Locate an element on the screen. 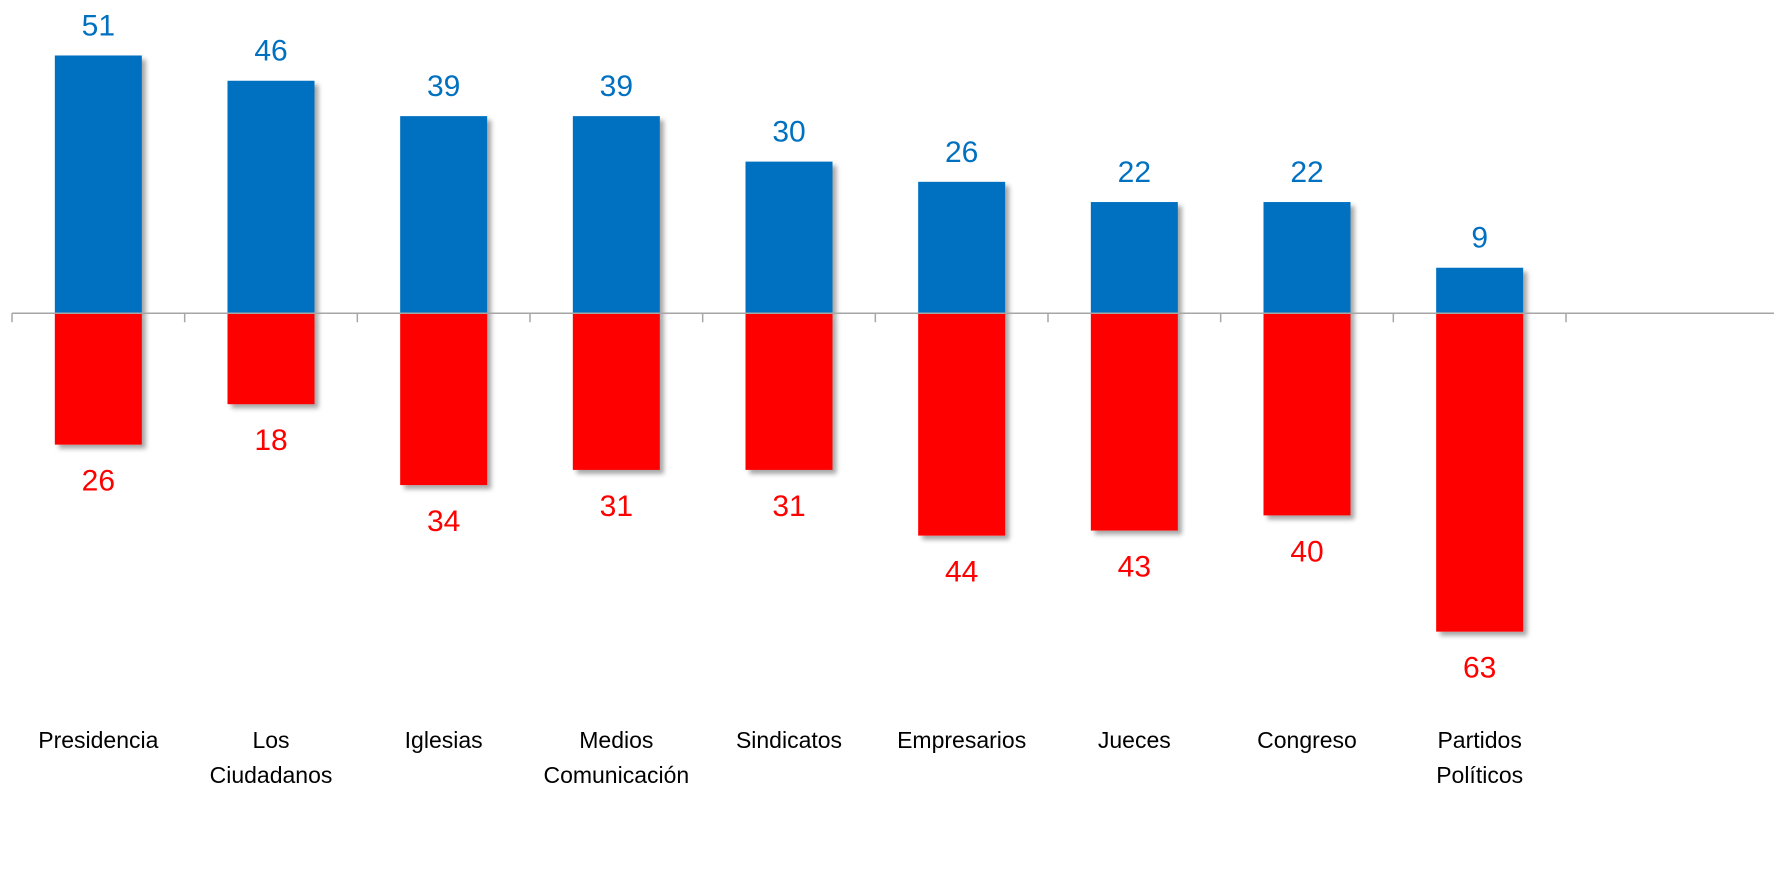  data-label: 30 is located at coordinates (788, 132).